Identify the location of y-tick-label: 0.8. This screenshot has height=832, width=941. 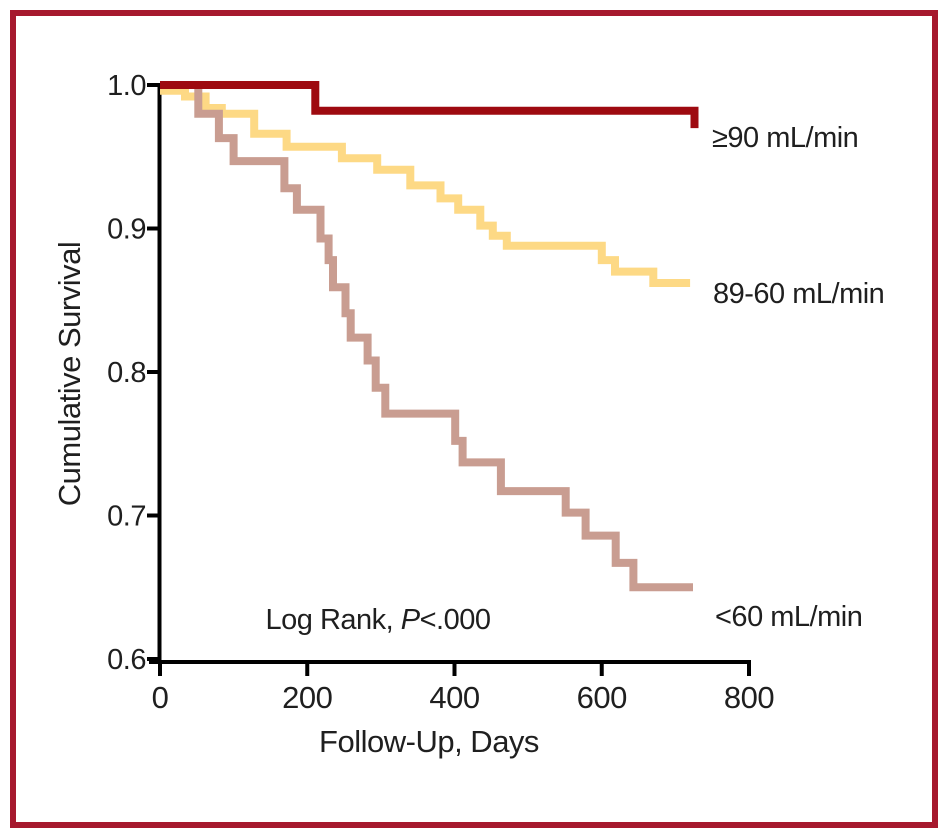
(126, 373).